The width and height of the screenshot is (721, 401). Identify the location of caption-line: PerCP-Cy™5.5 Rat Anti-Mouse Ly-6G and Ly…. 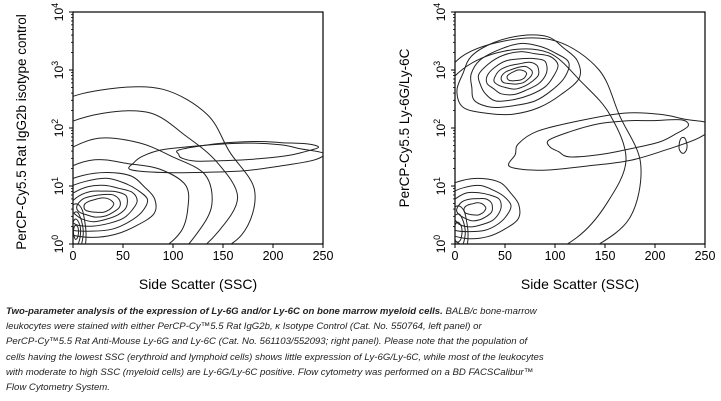
(267, 342).